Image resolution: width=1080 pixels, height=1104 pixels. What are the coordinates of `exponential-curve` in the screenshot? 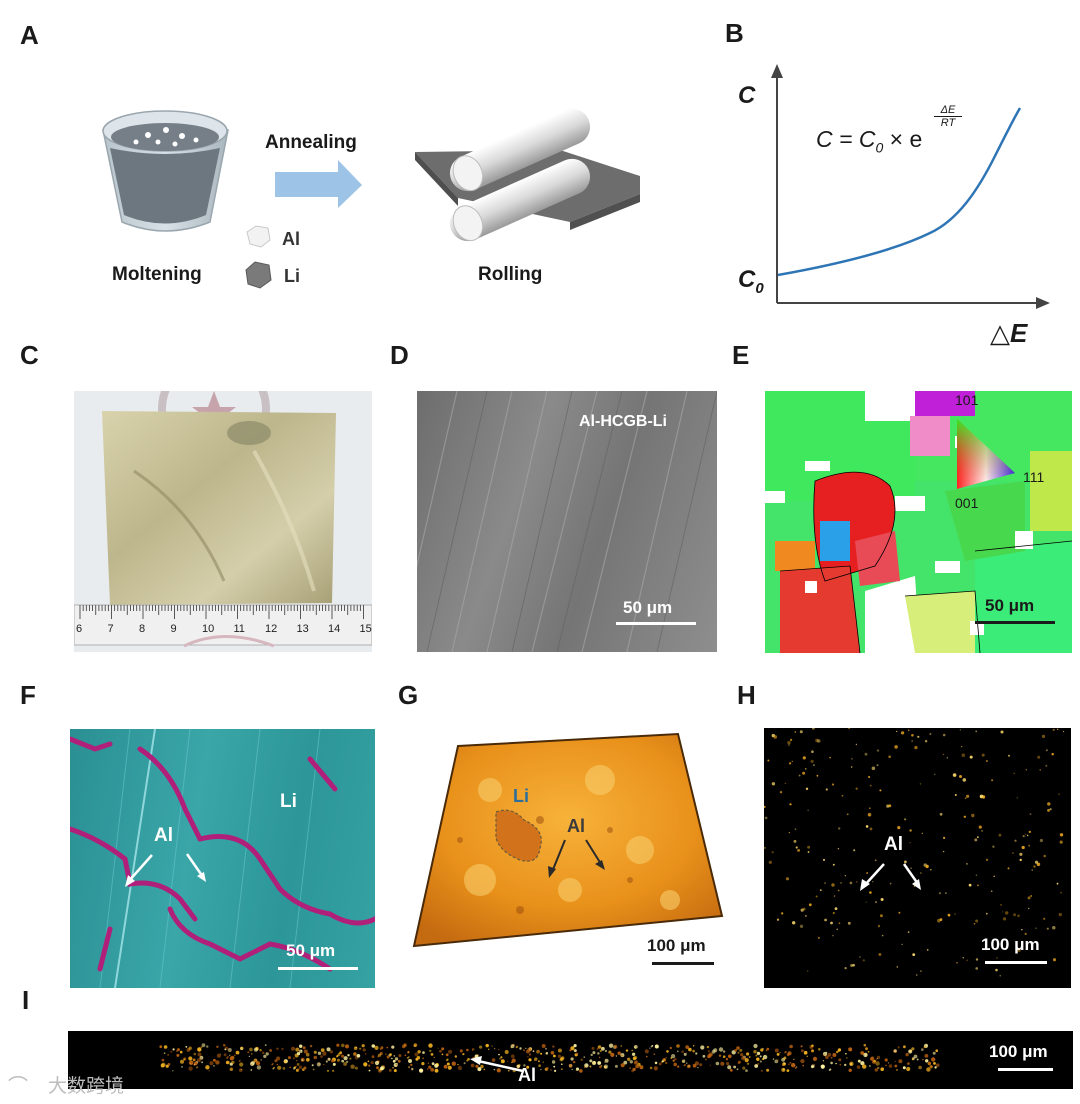 It's located at (899, 192).